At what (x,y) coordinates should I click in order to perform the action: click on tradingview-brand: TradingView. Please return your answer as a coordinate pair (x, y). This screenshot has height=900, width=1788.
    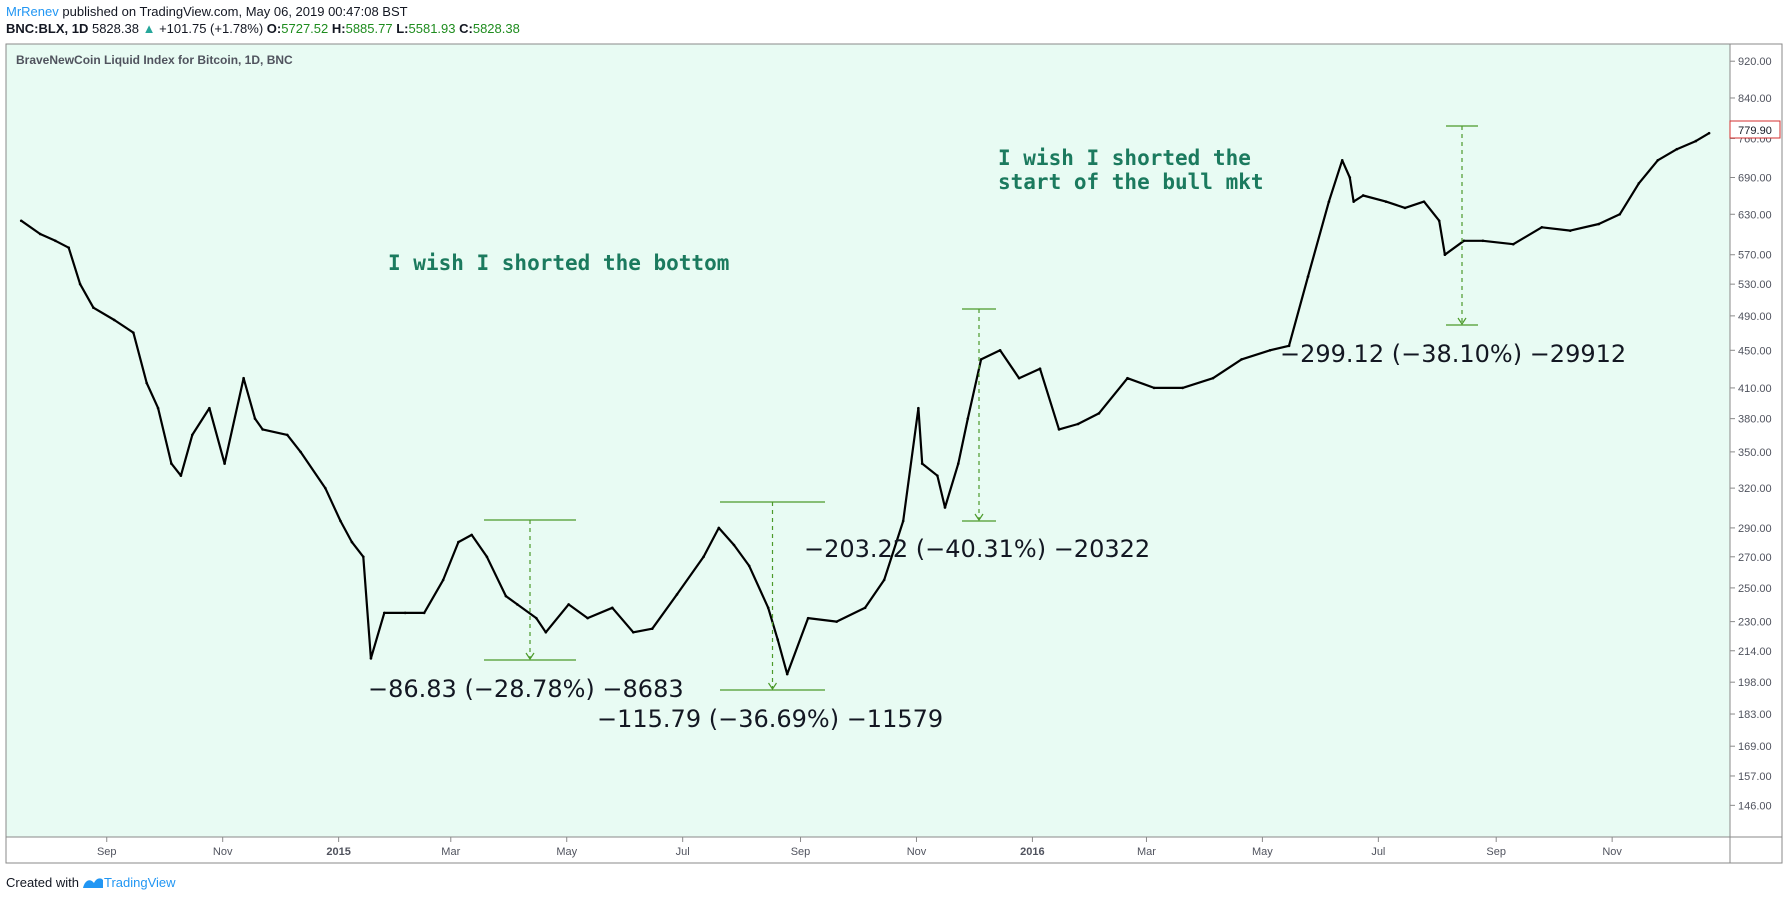
    Looking at the image, I should click on (139, 882).